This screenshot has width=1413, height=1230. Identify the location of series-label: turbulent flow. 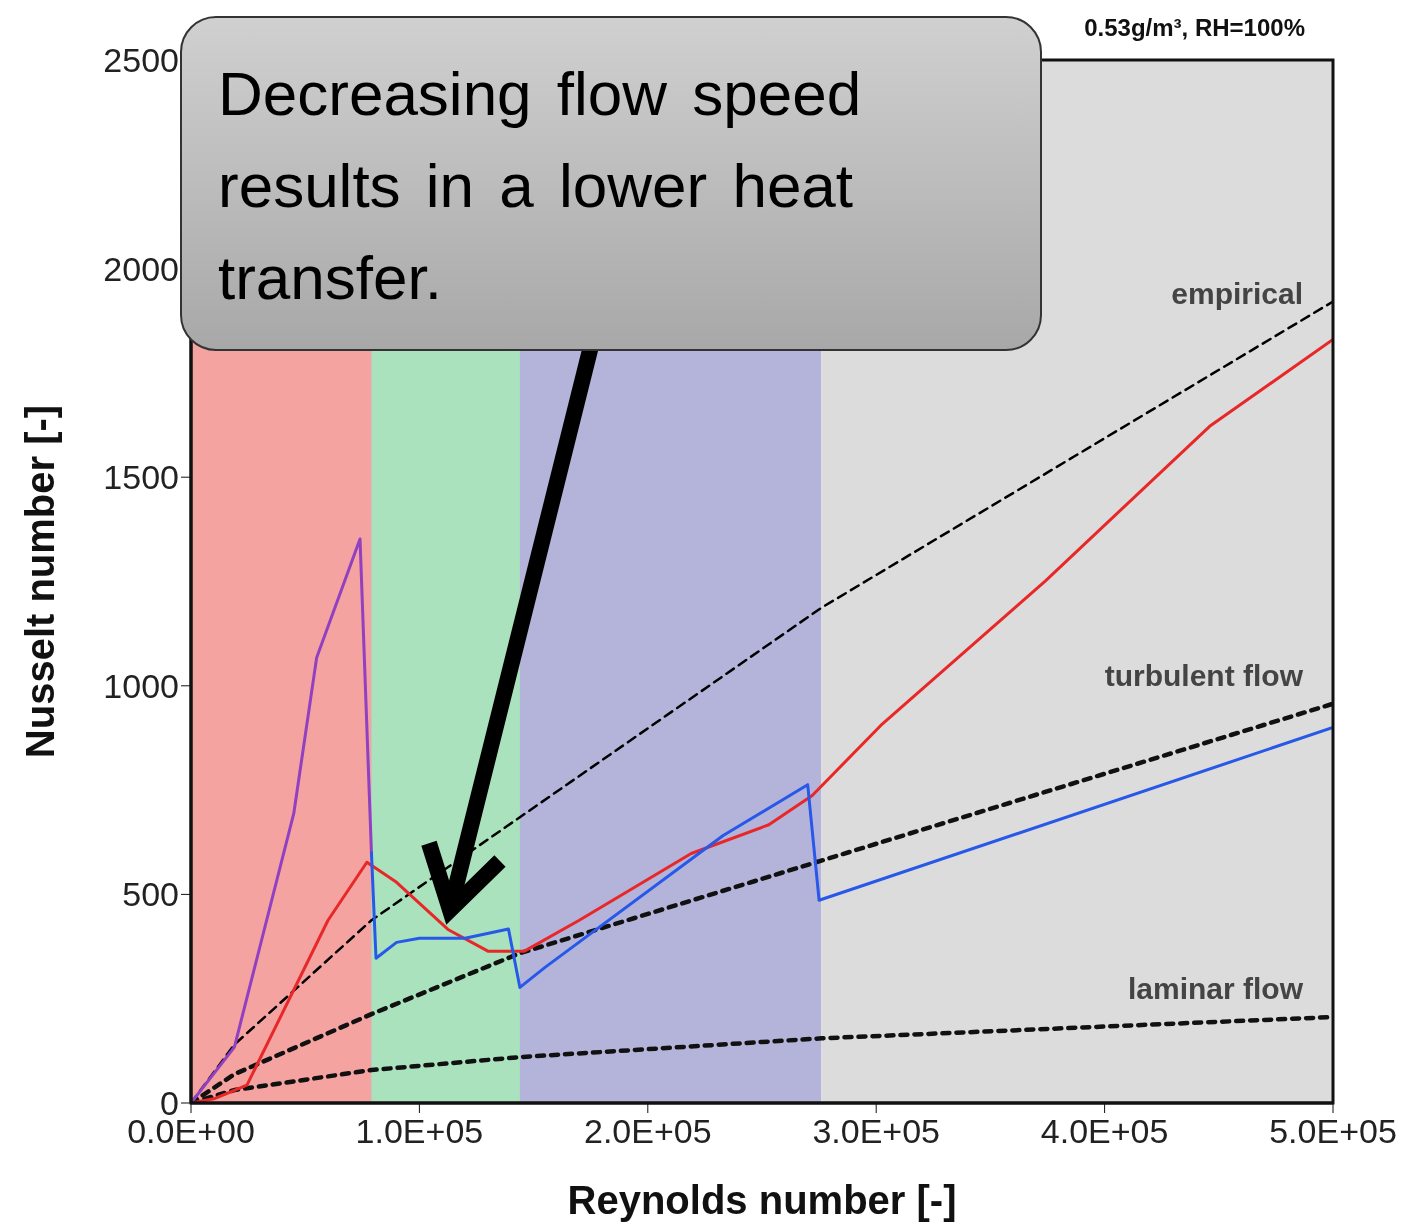
(1204, 675).